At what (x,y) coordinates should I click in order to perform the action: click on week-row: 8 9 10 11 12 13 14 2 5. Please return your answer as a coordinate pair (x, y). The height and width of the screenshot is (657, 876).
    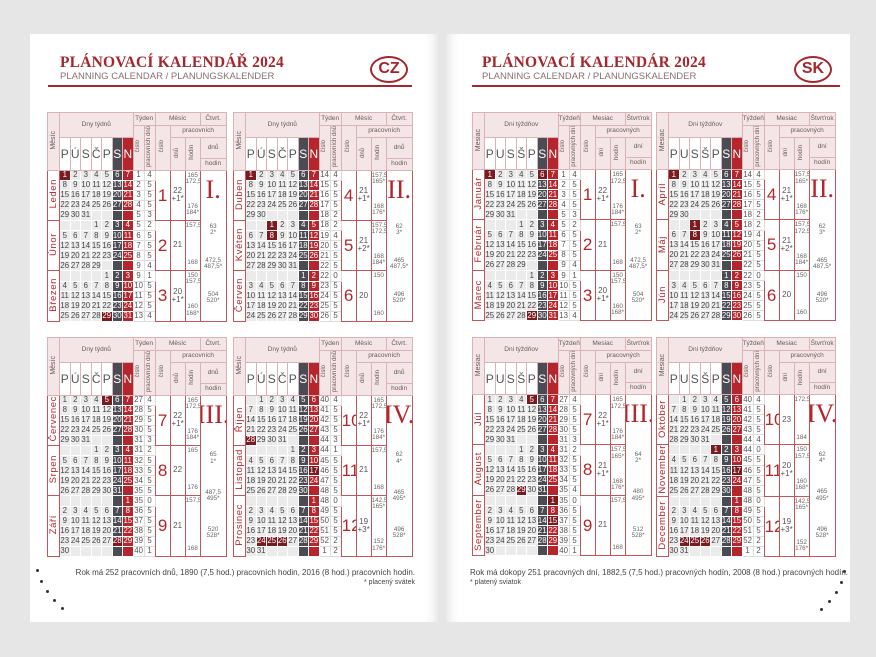
    Looking at the image, I should click on (137, 185).